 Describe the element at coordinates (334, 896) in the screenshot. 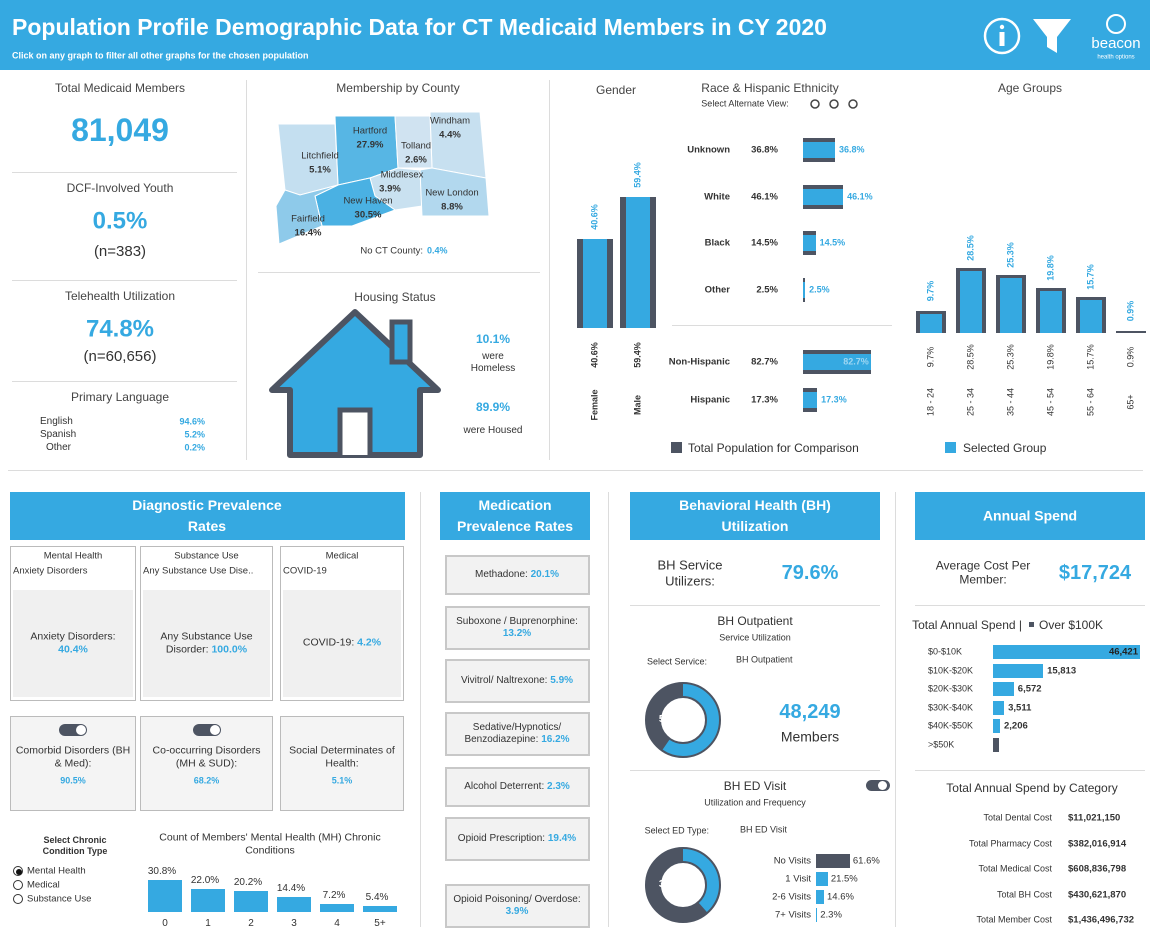

I see `bar-label: 7.2%` at that location.